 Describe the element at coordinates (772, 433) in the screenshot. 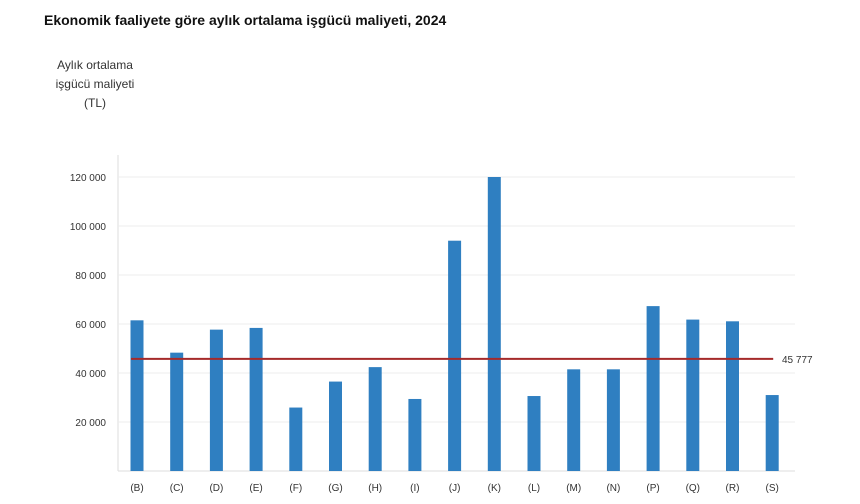

I see `bar-S` at that location.